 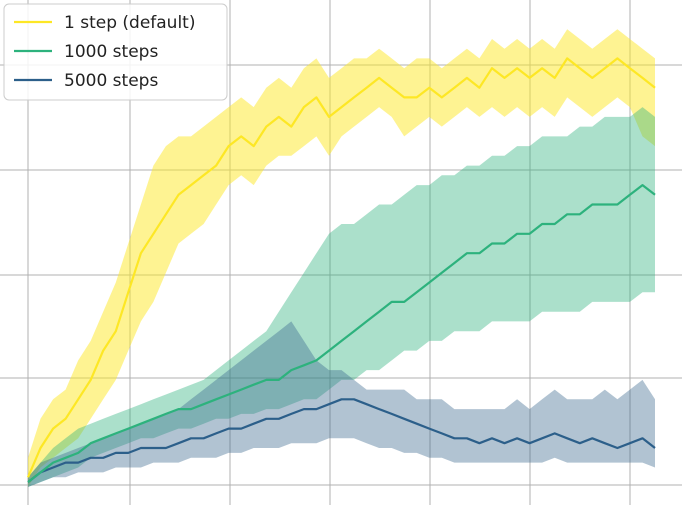 I want to click on legend-label-1000-steps: 1000 steps, so click(x=111, y=52).